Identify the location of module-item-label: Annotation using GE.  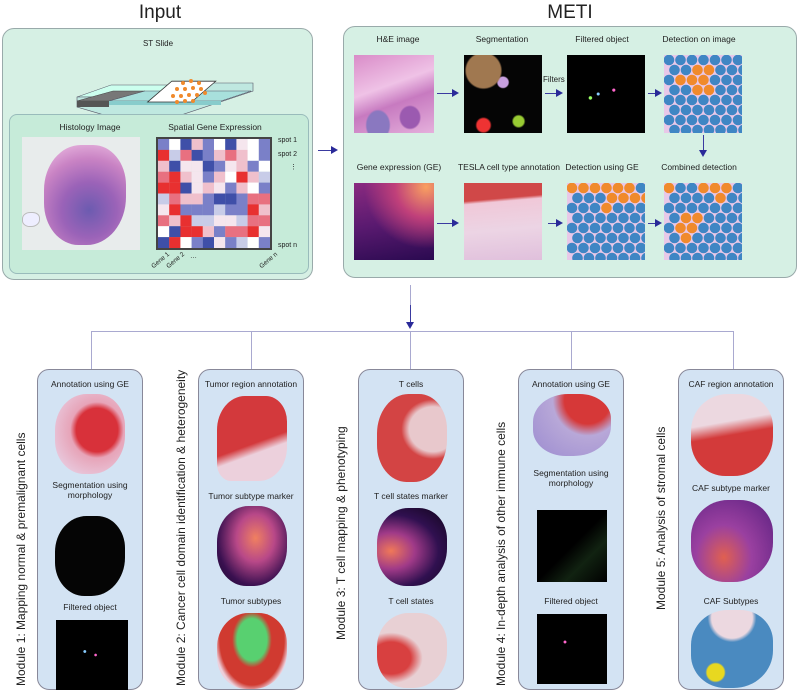
(571, 384).